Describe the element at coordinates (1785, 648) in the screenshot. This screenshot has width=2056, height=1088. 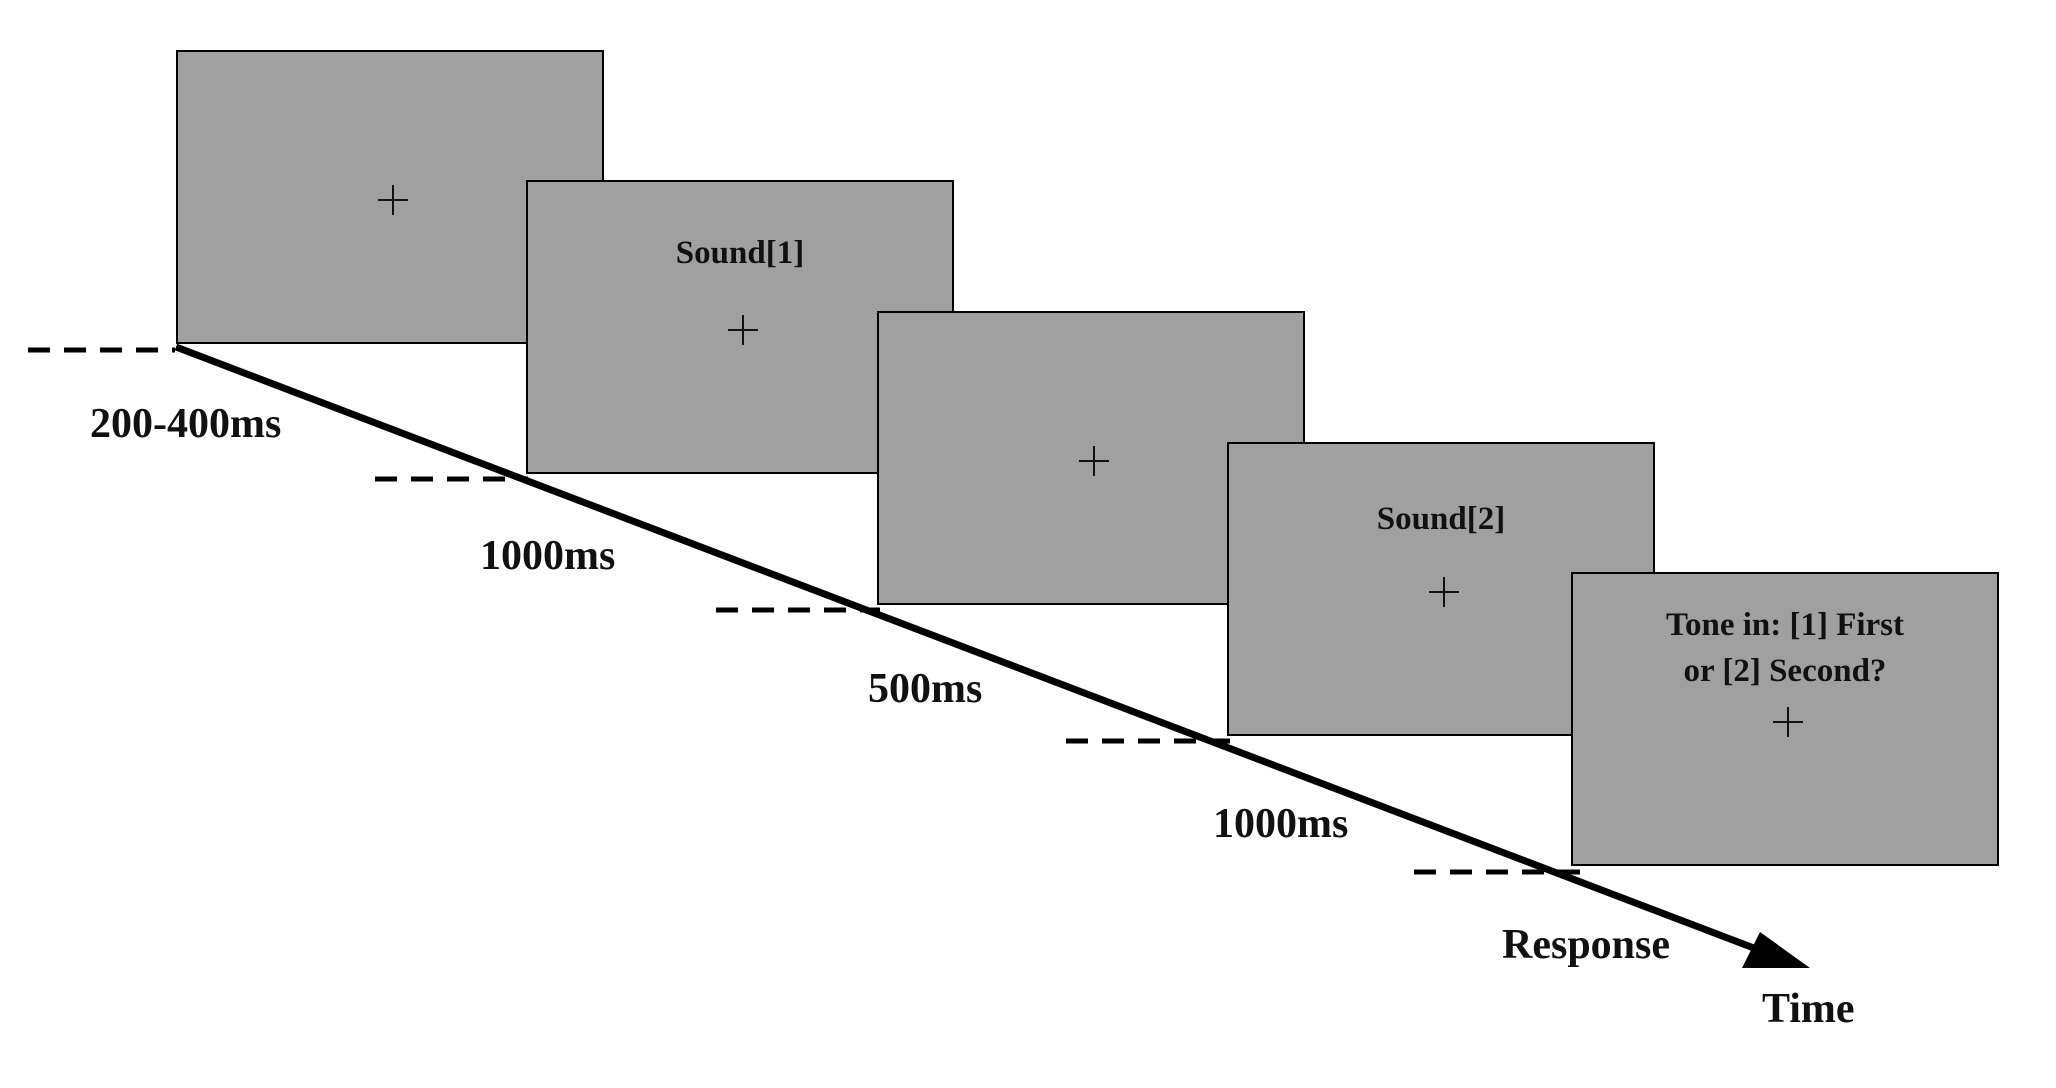
I see `screen-text: Tone in: [1] First or [2] Second?` at that location.